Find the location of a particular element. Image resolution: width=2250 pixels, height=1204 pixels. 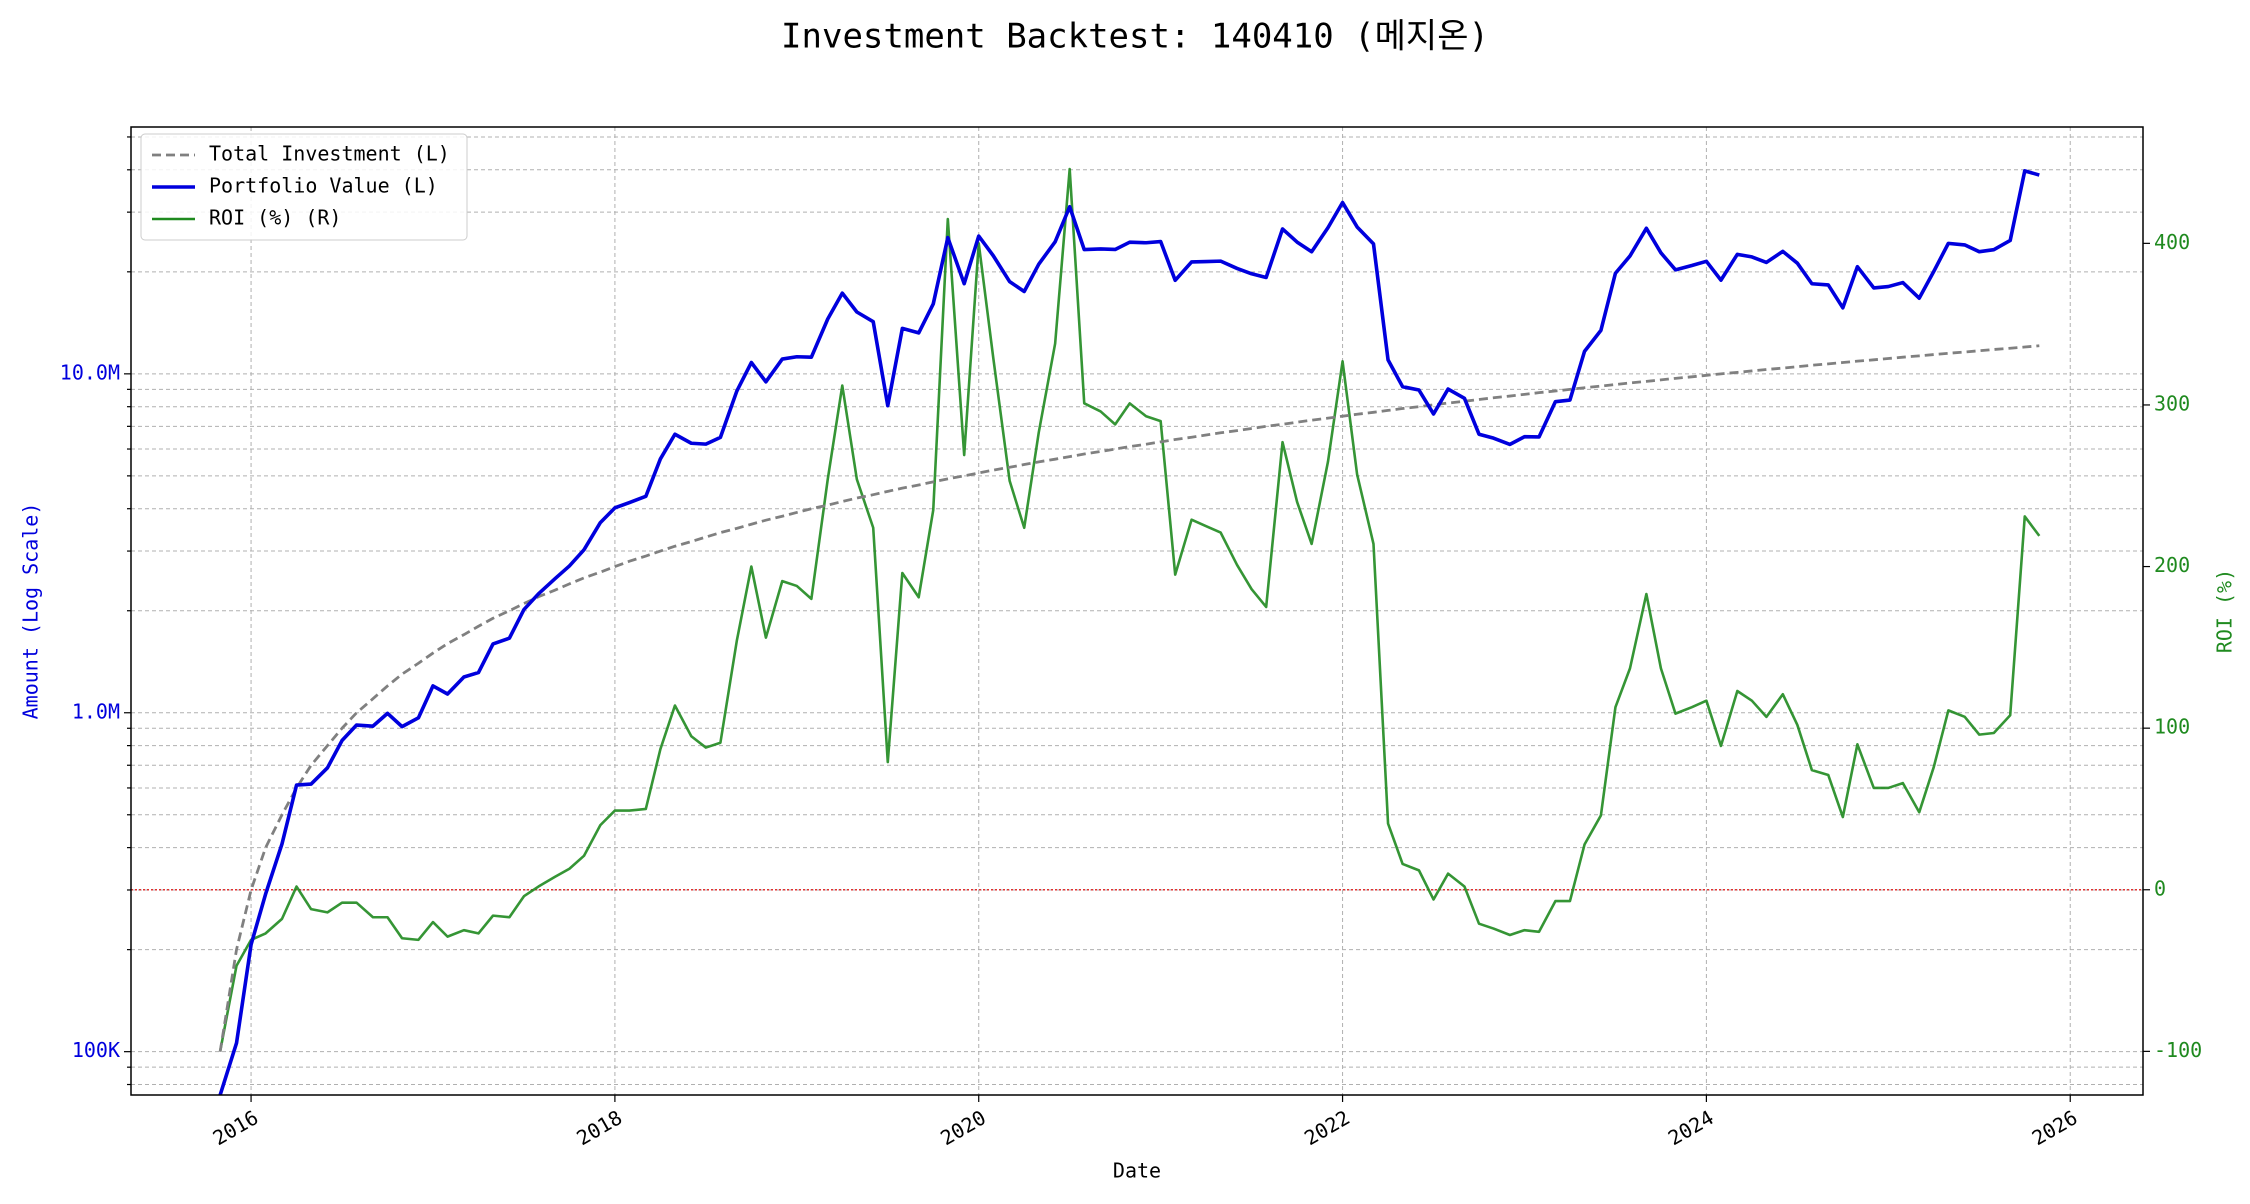

y2-tick-label: 100 is located at coordinates (2172, 727).